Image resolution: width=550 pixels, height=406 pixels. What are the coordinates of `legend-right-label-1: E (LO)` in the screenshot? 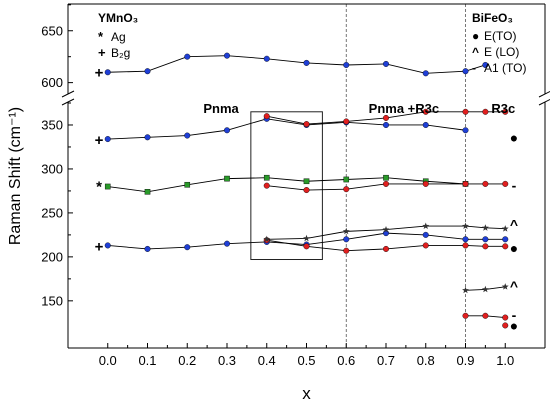 It's located at (501, 52).